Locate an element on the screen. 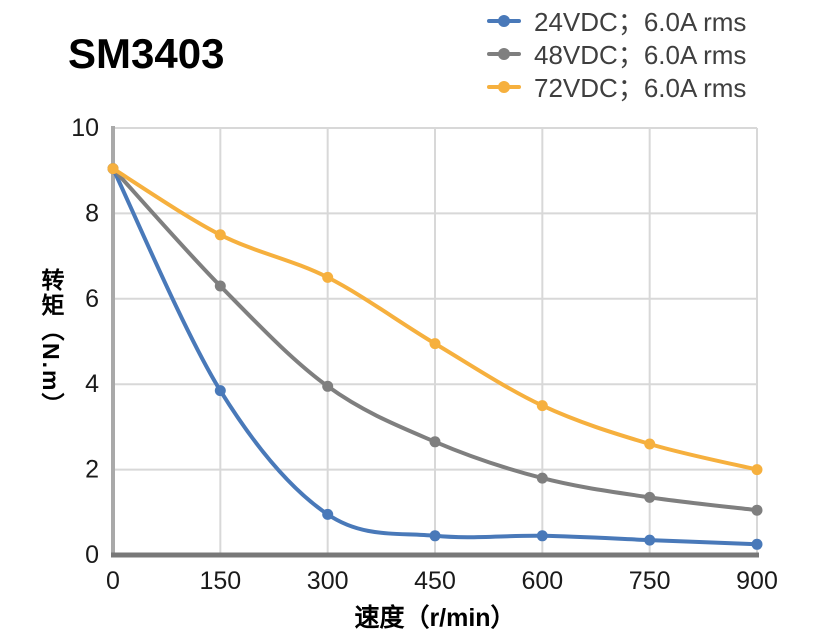  x-axis-title: 速度（r/min） is located at coordinates (435, 618).